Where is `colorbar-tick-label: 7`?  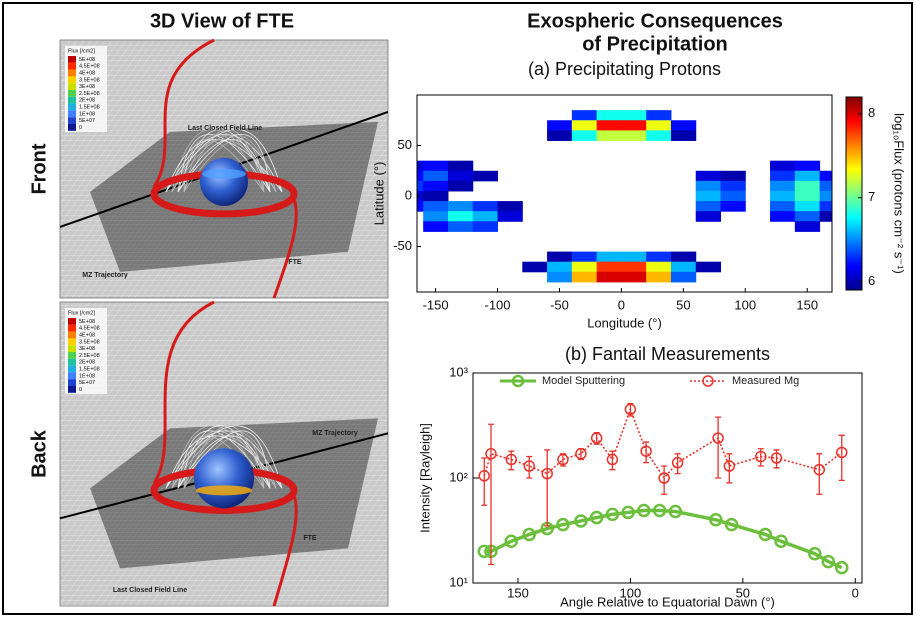
colorbar-tick-label: 7 is located at coordinates (871, 196).